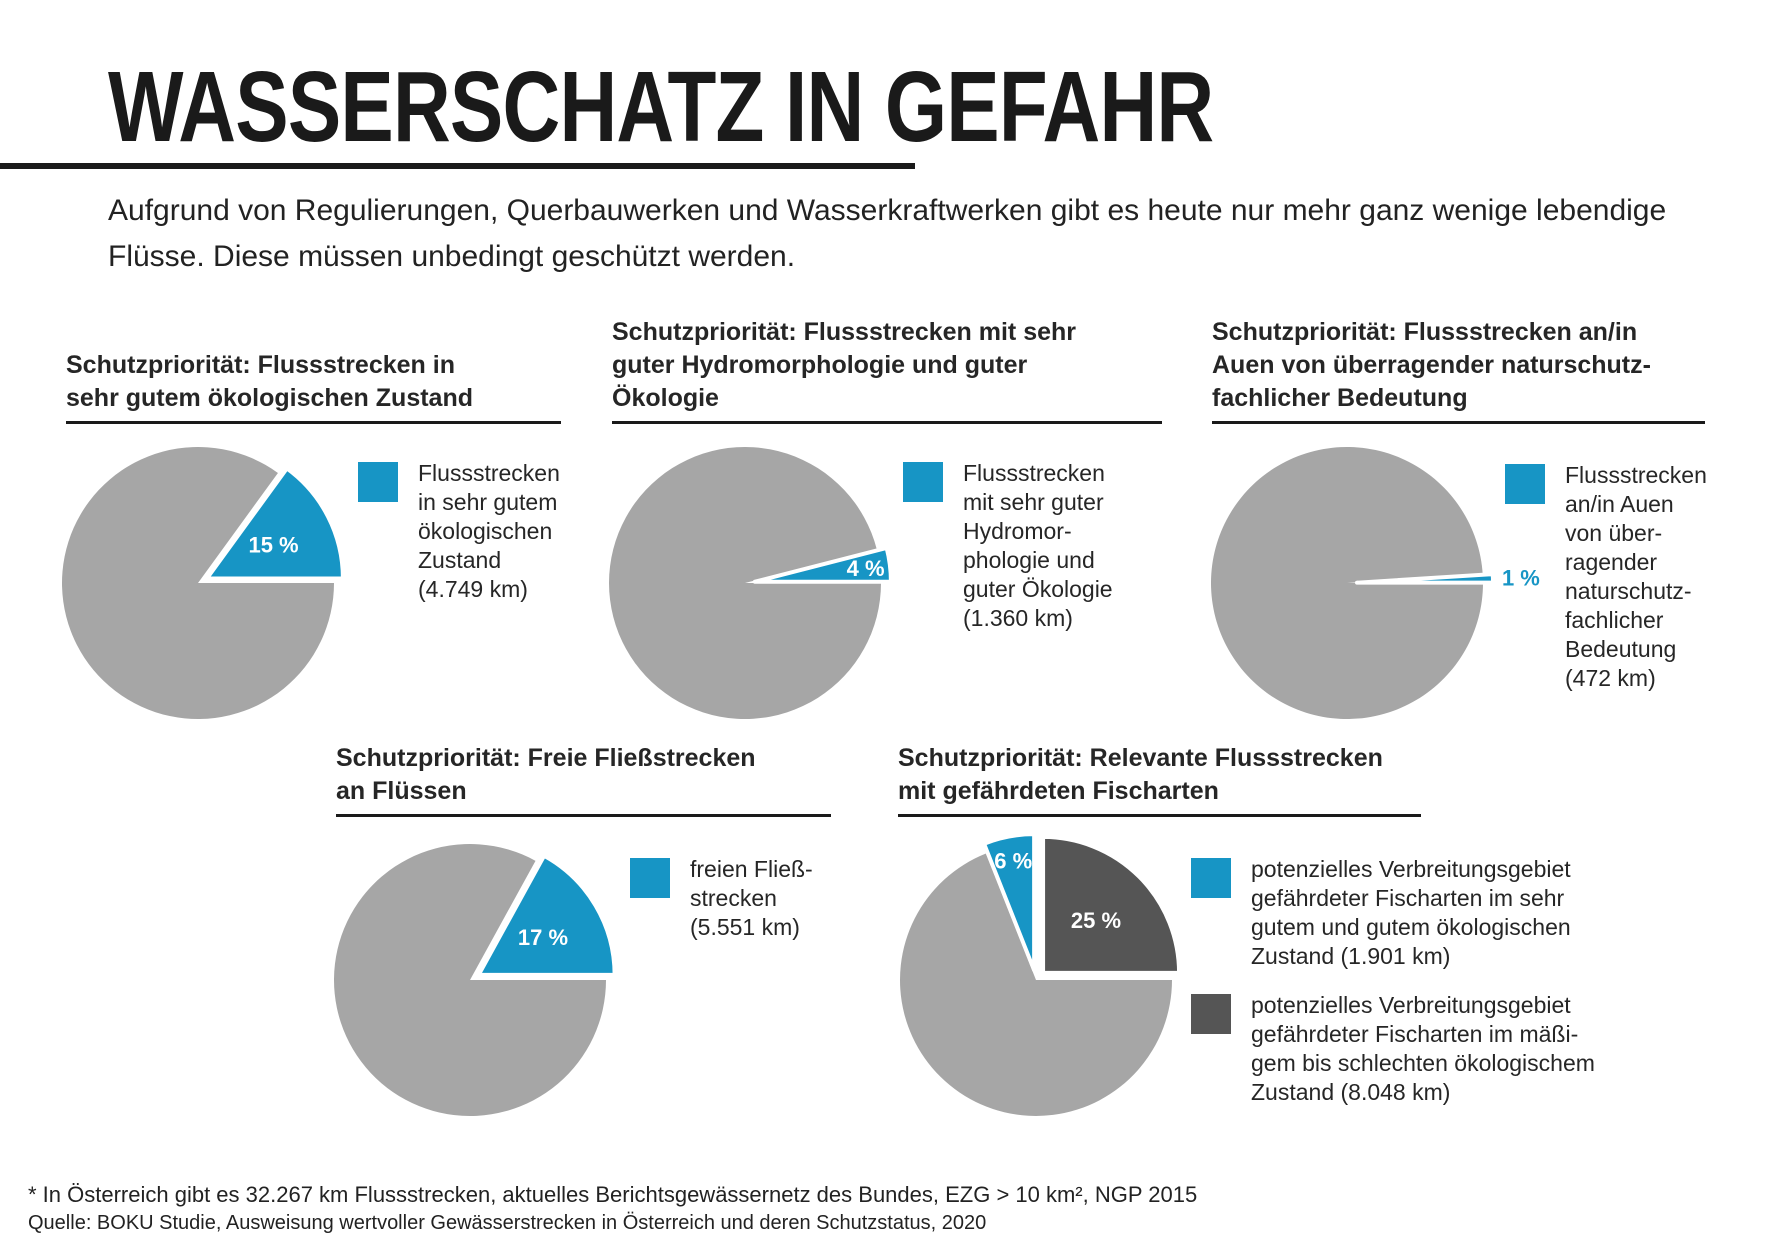 Image resolution: width=1772 pixels, height=1249 pixels. What do you see at coordinates (1013, 861) in the screenshot?
I see `pie-slice-label: 6 %` at bounding box center [1013, 861].